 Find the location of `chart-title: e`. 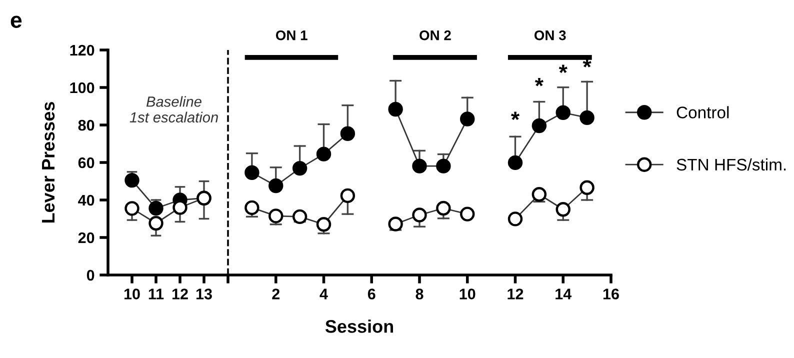

chart-title: e is located at coordinates (16, 22).